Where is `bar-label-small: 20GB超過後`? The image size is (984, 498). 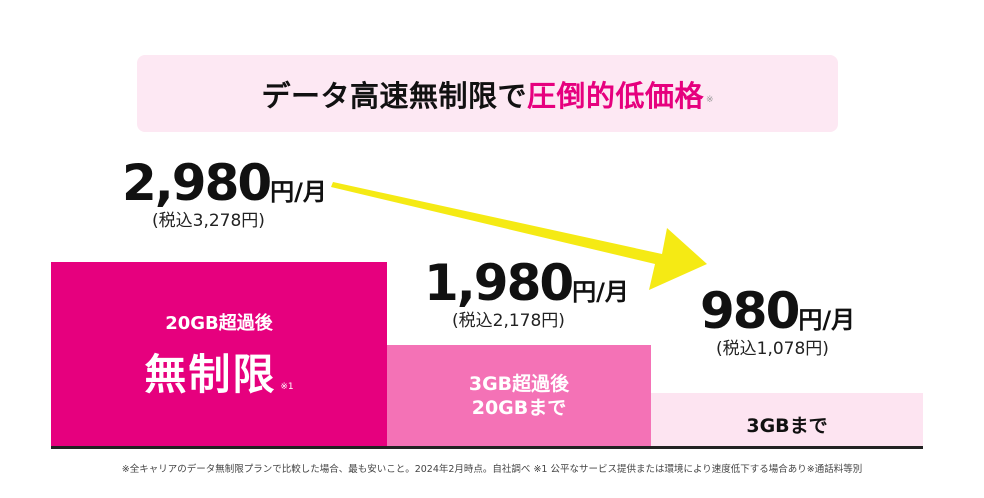 bar-label-small: 20GB超過後 is located at coordinates (219, 323).